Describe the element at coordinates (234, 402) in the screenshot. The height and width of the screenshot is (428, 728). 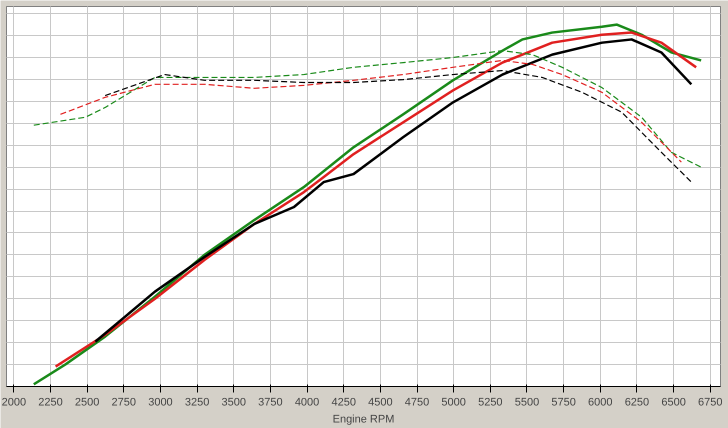
I see `x-tick-label: 3500` at that location.